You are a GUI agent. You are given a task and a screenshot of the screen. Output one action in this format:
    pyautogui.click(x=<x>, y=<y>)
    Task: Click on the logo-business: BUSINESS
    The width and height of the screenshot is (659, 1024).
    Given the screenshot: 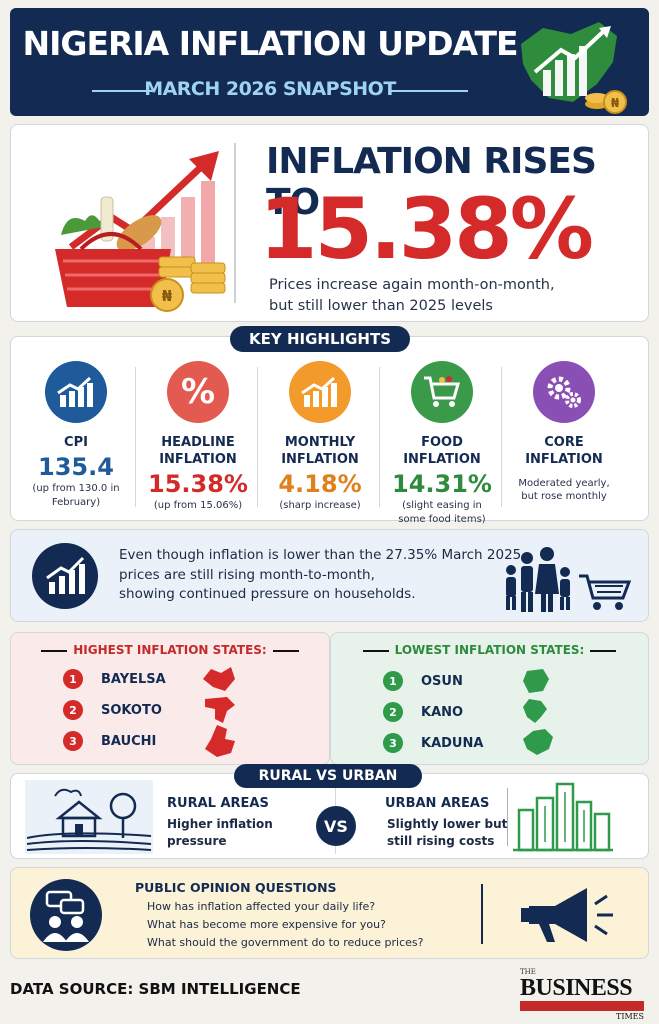 What is the action you would take?
    pyautogui.click(x=576, y=988)
    